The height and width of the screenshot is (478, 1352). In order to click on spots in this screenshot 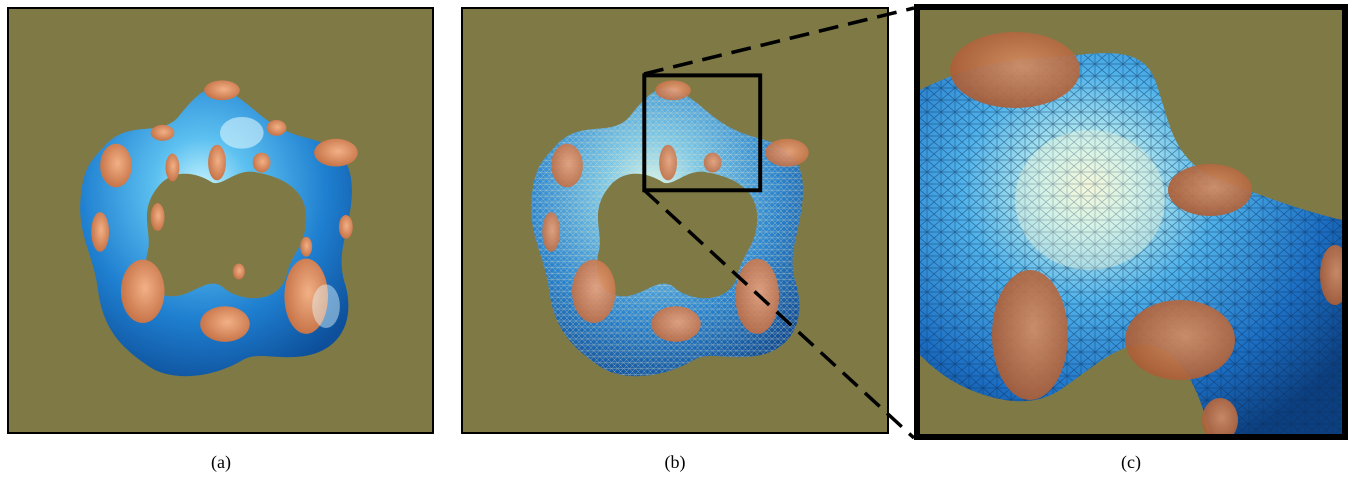, I will do `click(224, 211)`.